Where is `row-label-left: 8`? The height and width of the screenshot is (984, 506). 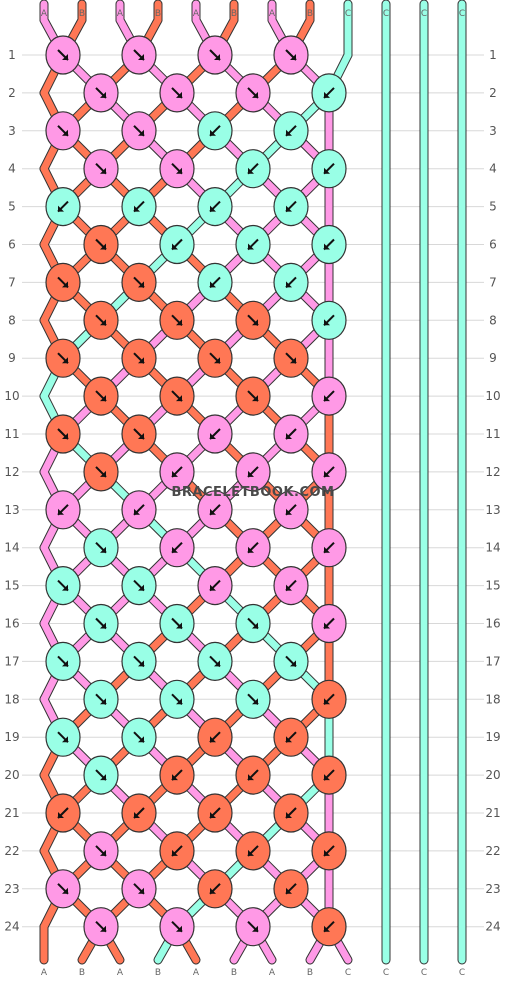
row-label-left: 8 is located at coordinates (12, 320).